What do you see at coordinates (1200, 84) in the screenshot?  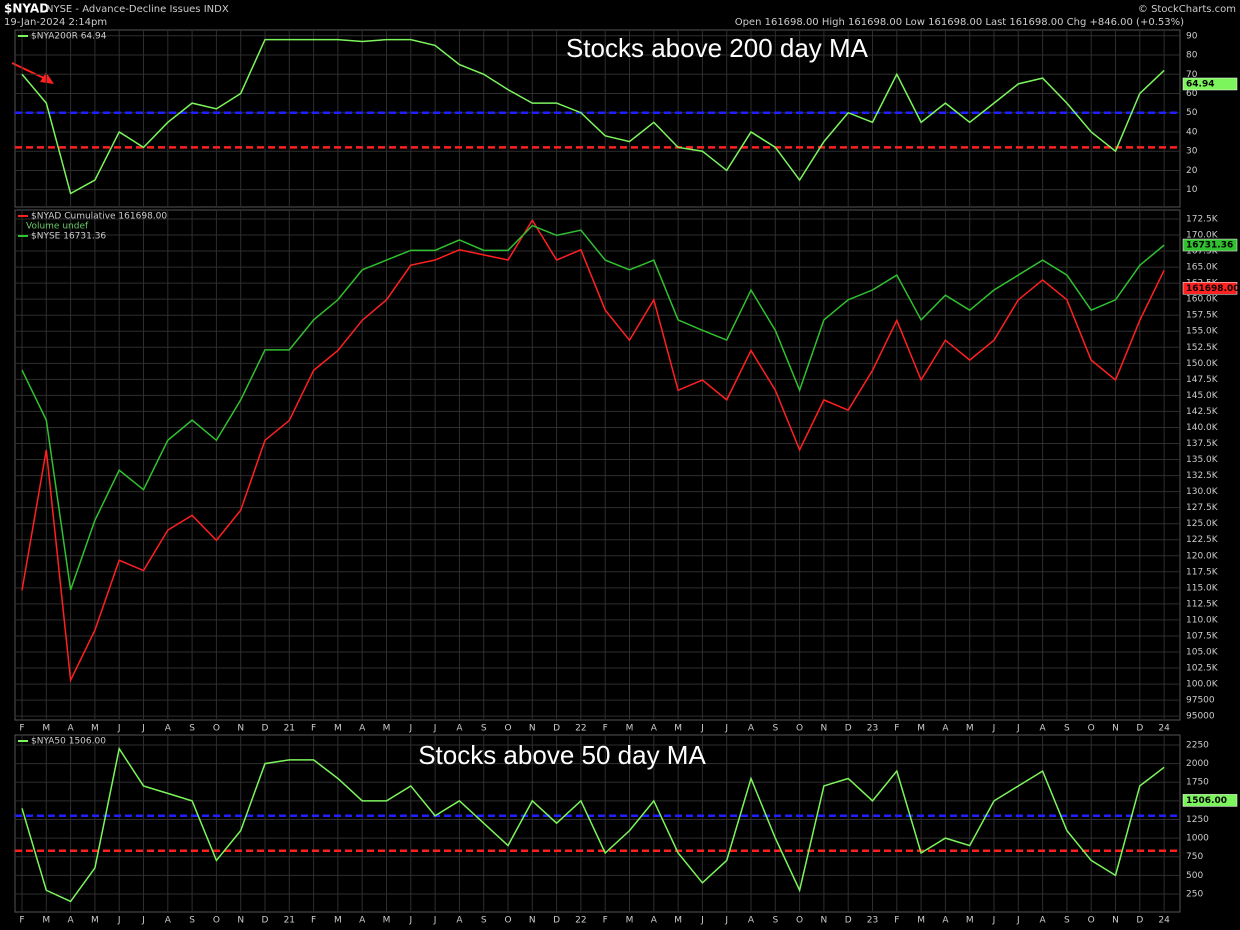 I see `last-value-label: 64.94` at bounding box center [1200, 84].